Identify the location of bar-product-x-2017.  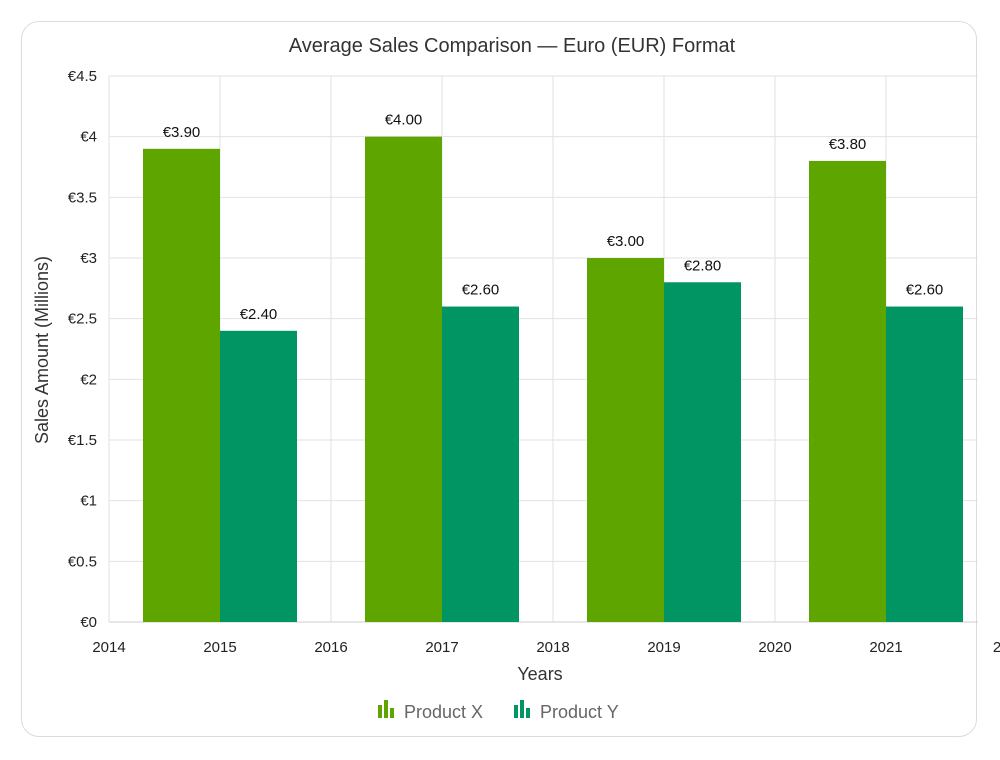
(403, 379).